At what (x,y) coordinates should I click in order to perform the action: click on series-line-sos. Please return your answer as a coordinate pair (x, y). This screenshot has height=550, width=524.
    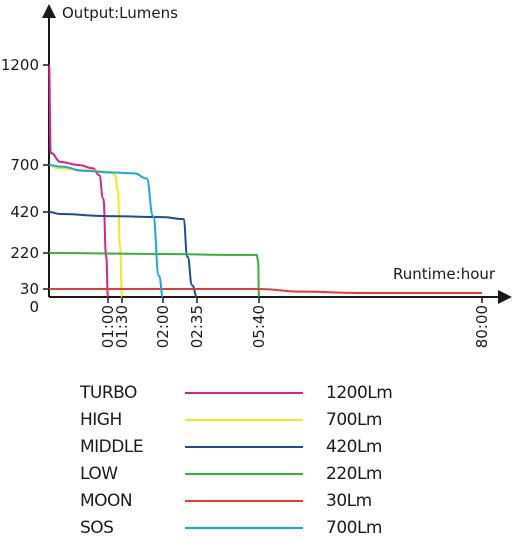
    Looking at the image, I should click on (106, 231).